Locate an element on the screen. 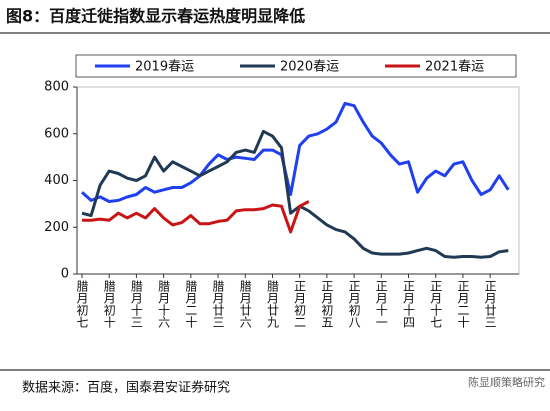 The height and width of the screenshot is (411, 550). x-tick-label: 腊月初十 is located at coordinates (109, 304).